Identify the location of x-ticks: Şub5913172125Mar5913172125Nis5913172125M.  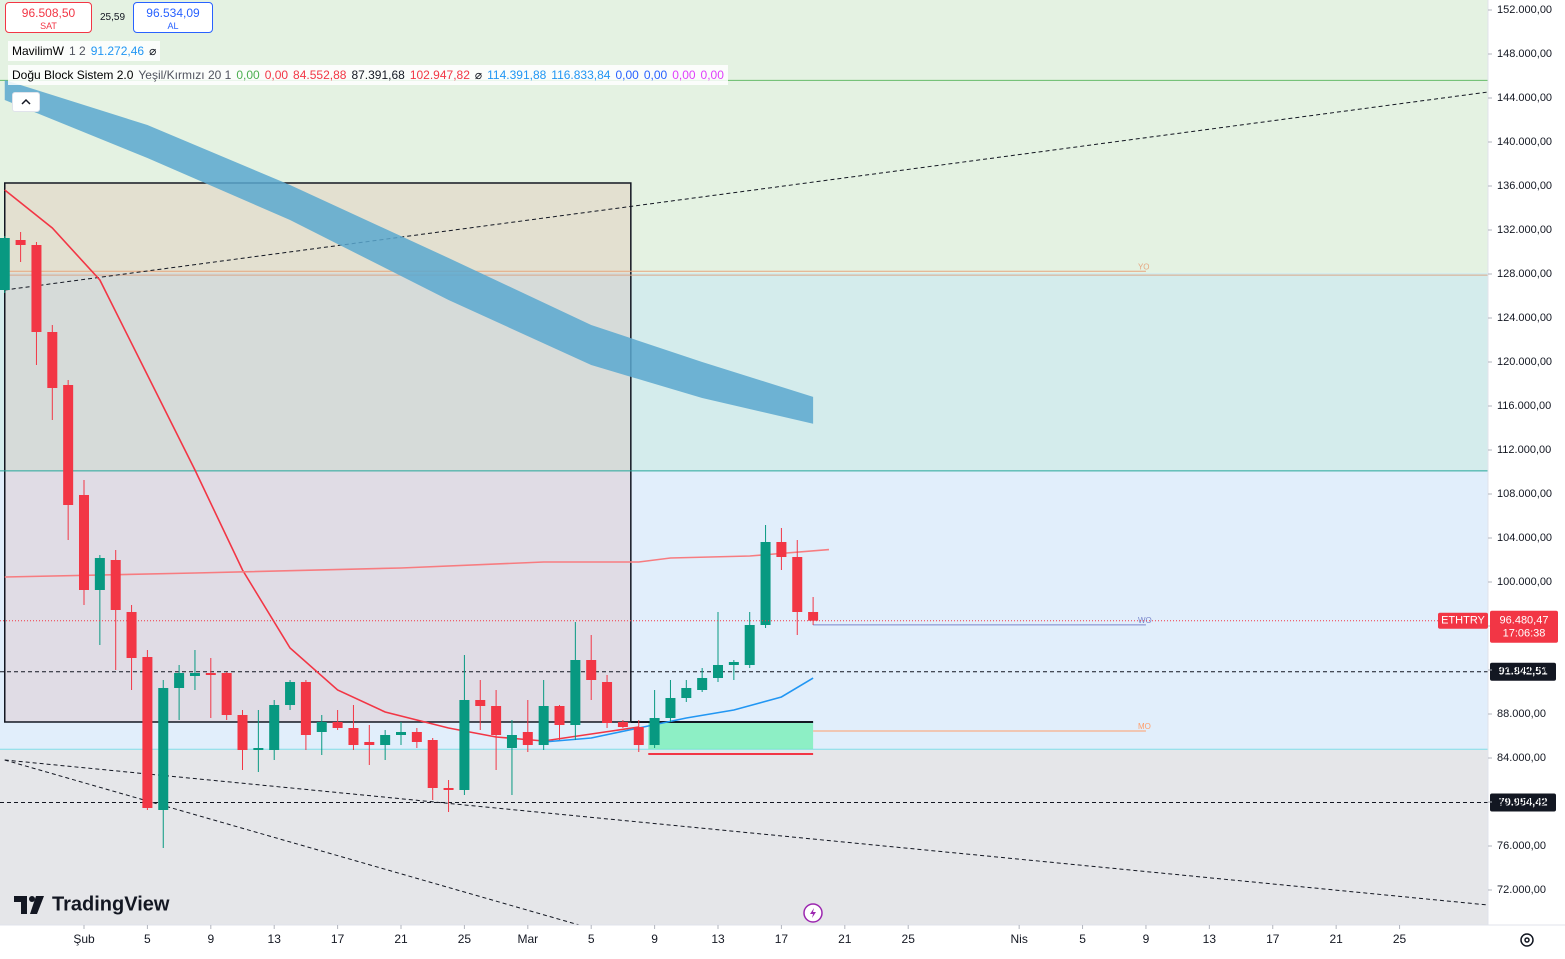
(740, 935).